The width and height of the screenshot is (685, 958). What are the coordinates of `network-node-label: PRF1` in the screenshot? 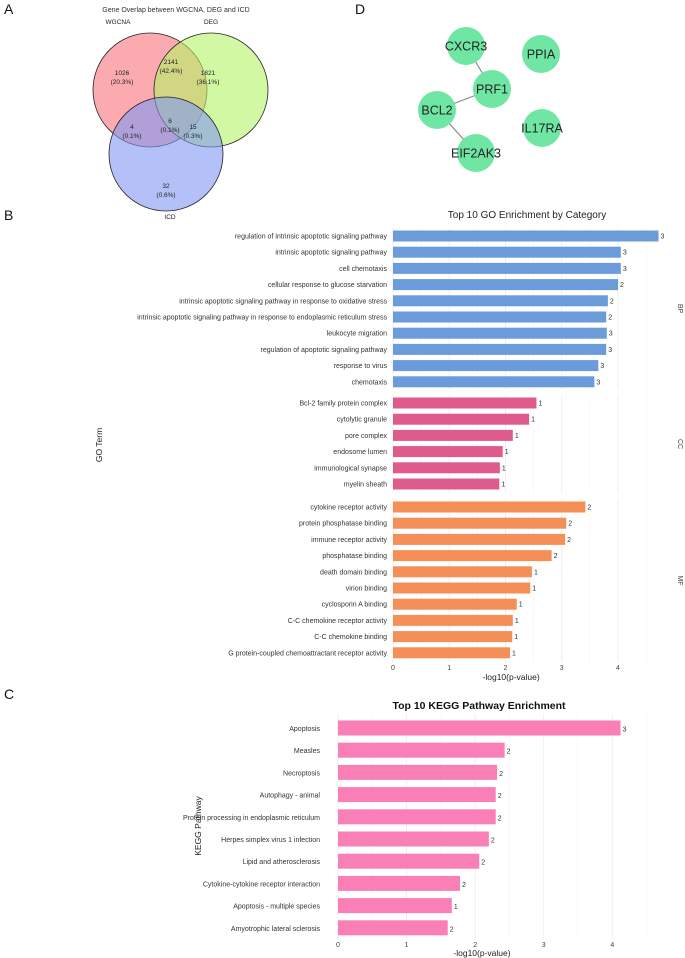 It's located at (492, 90).